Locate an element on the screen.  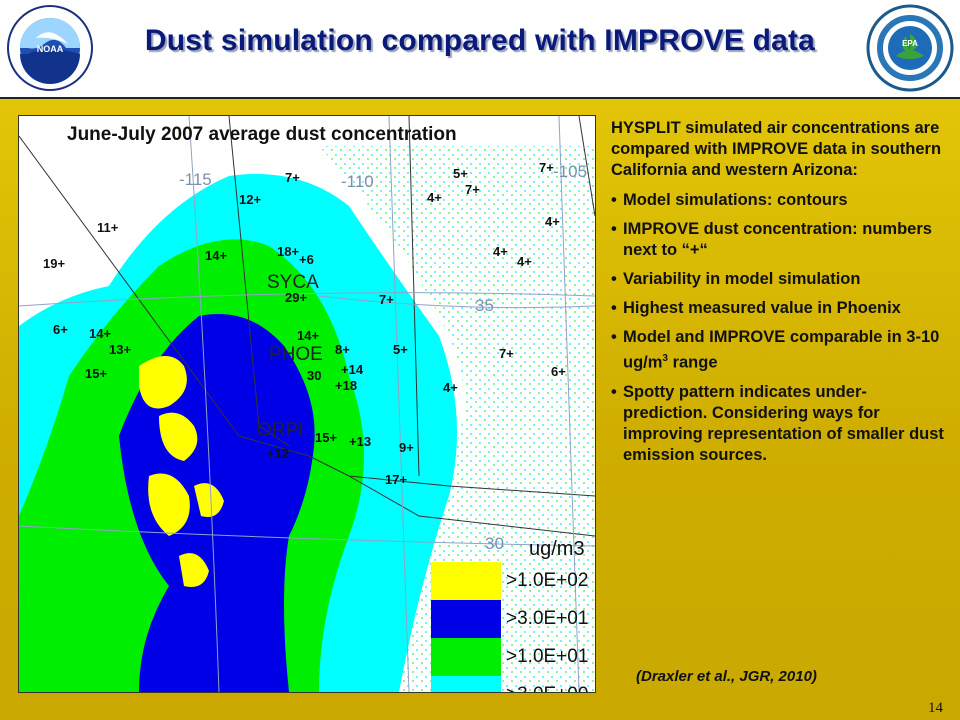
contour-1e2 is located at coordinates (163, 382).